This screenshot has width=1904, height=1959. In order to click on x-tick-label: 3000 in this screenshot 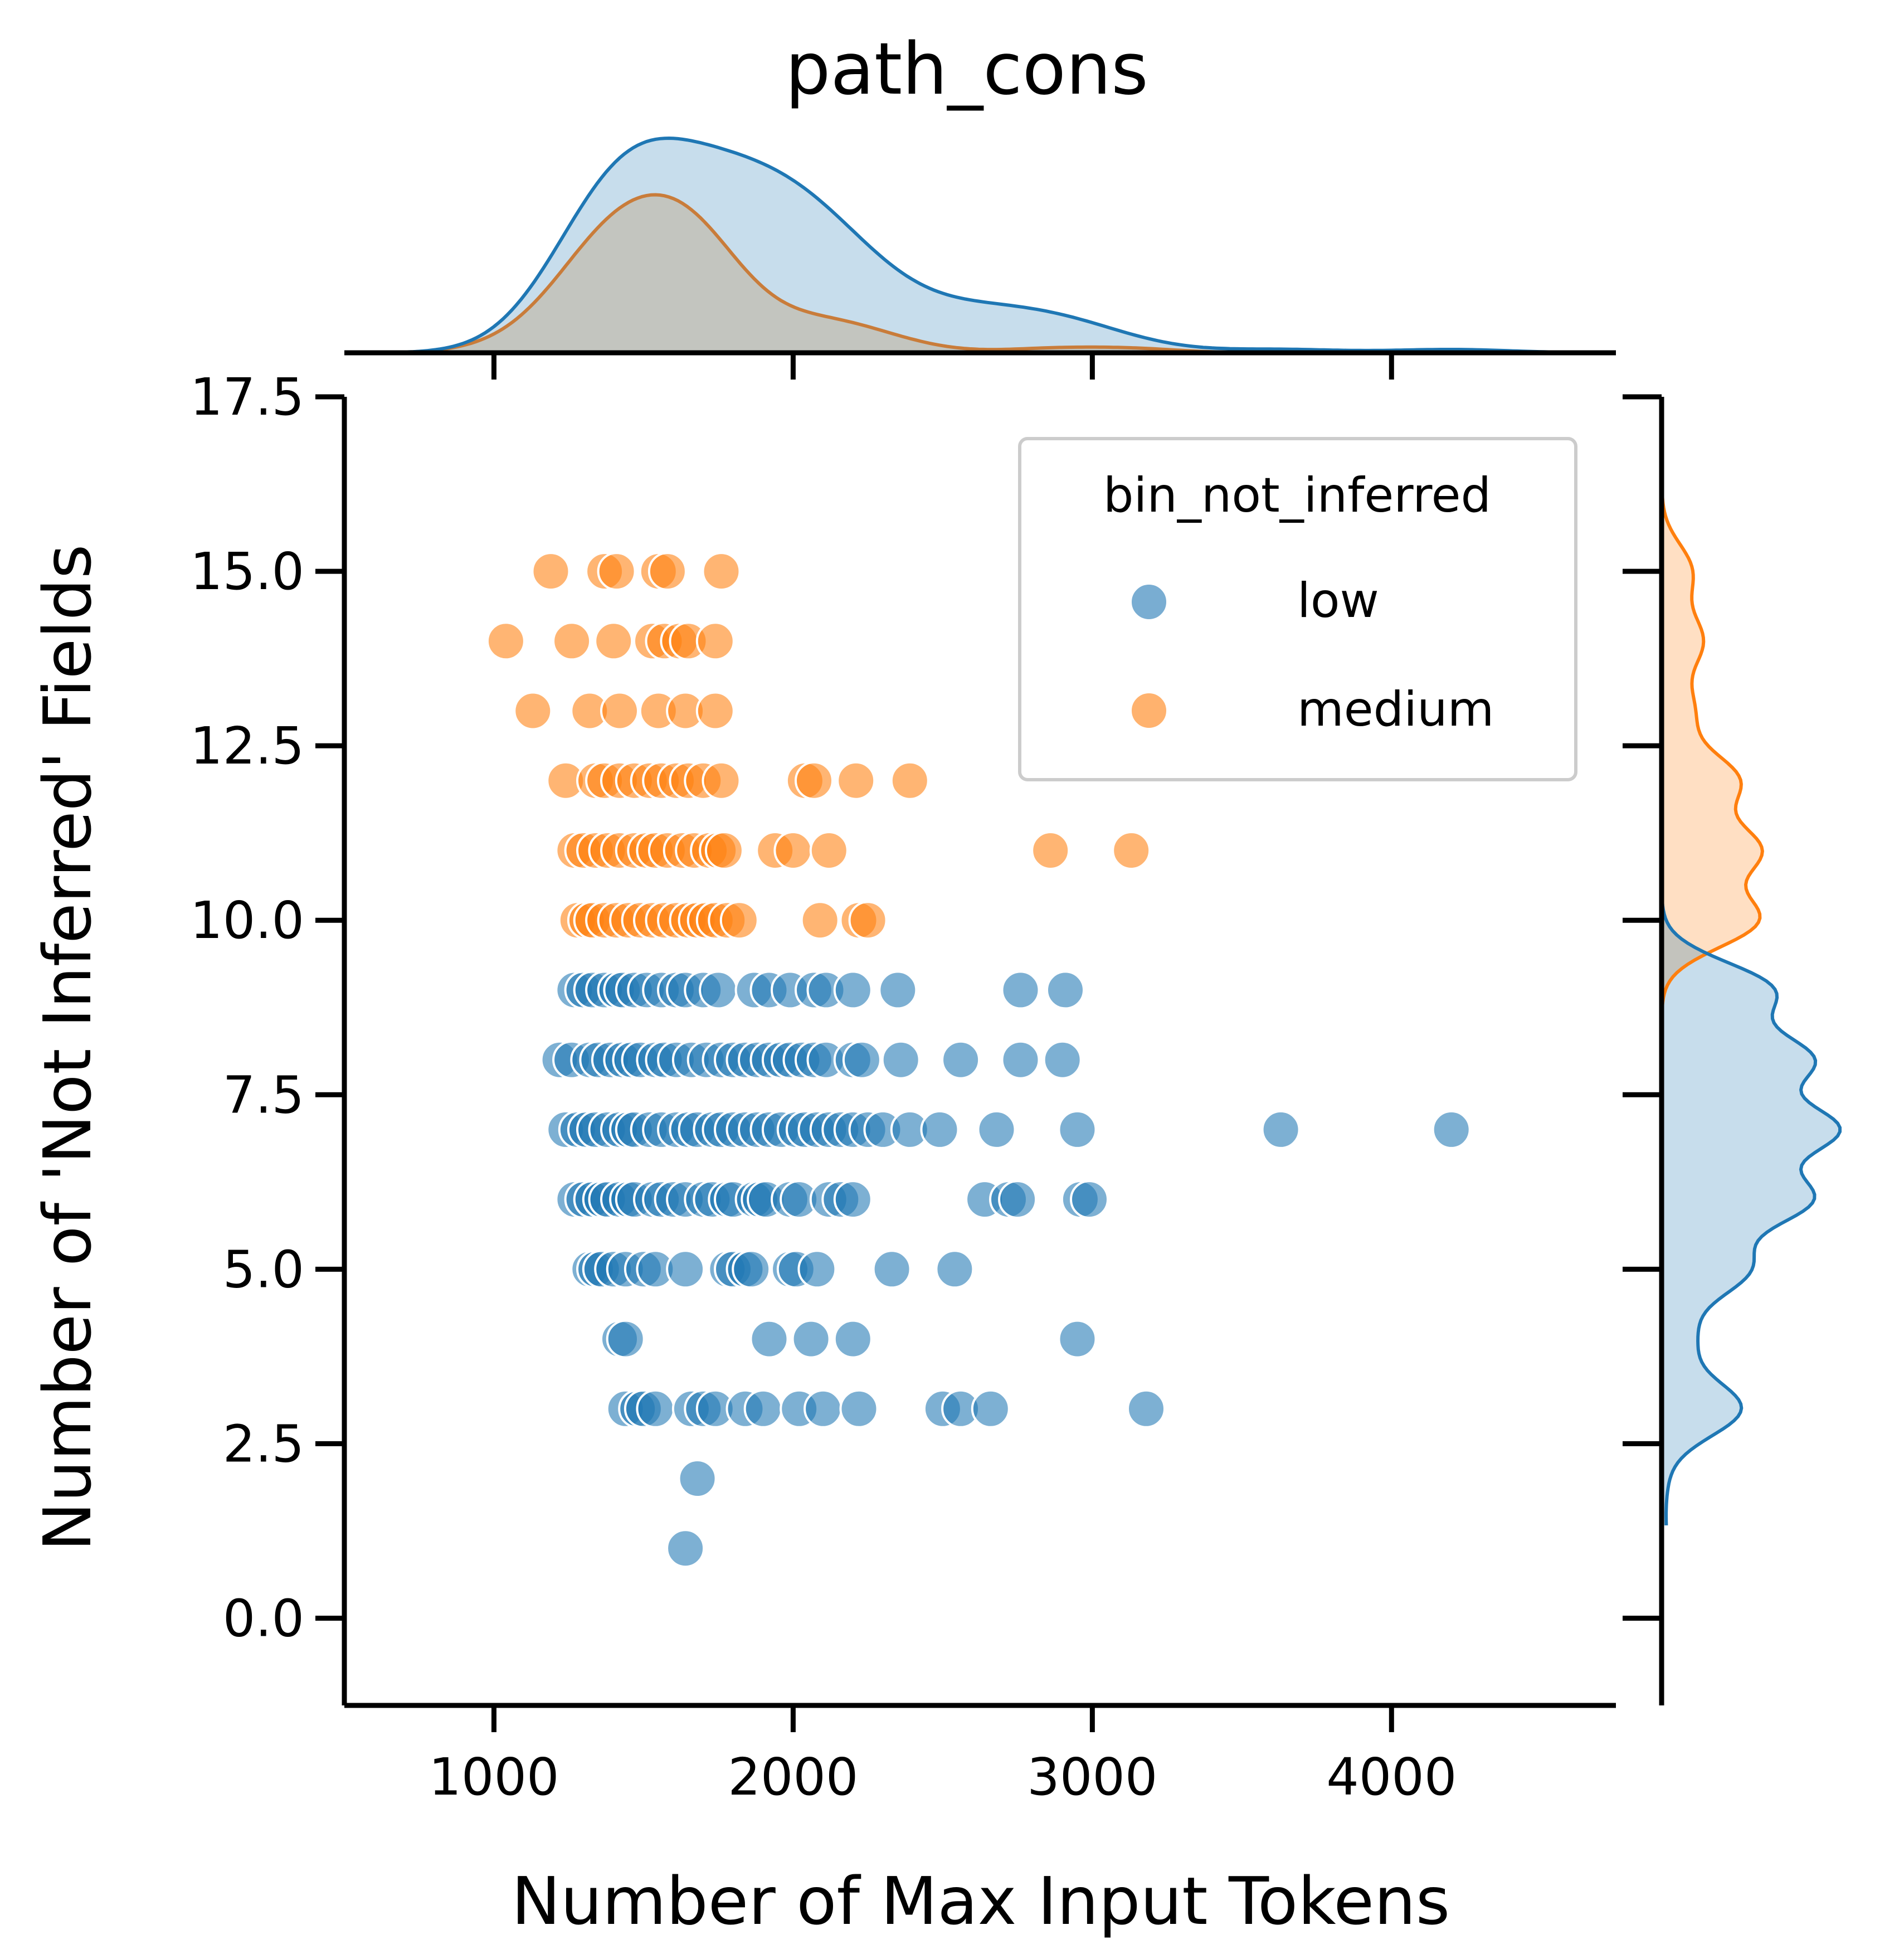, I will do `click(1092, 1777)`.